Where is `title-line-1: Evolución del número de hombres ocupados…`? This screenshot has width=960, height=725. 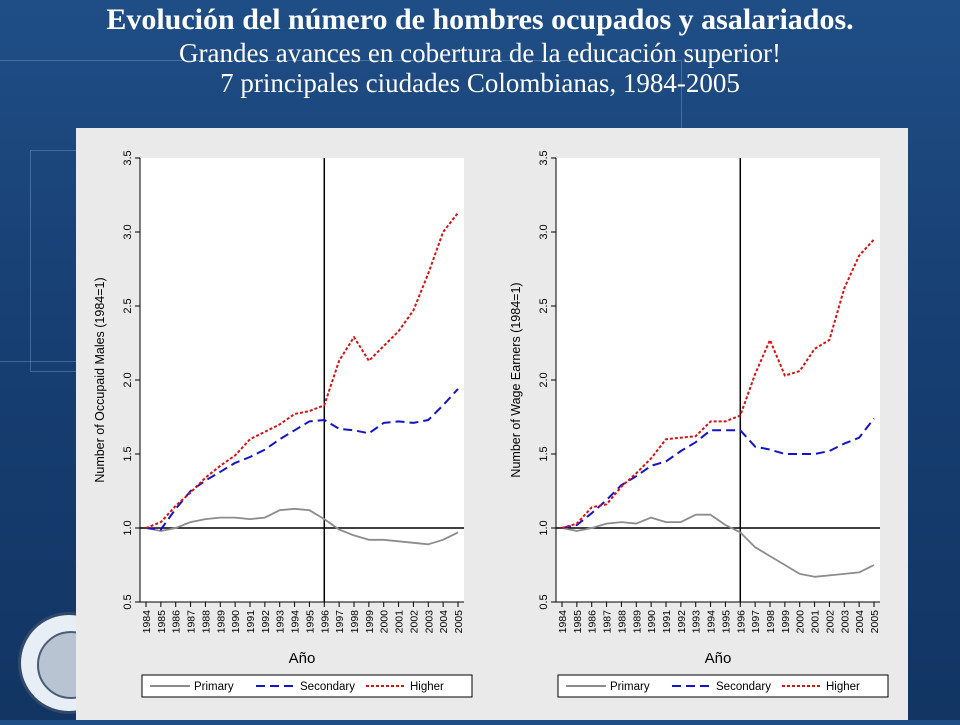 title-line-1: Evolución del número de hombres ocupados… is located at coordinates (480, 19).